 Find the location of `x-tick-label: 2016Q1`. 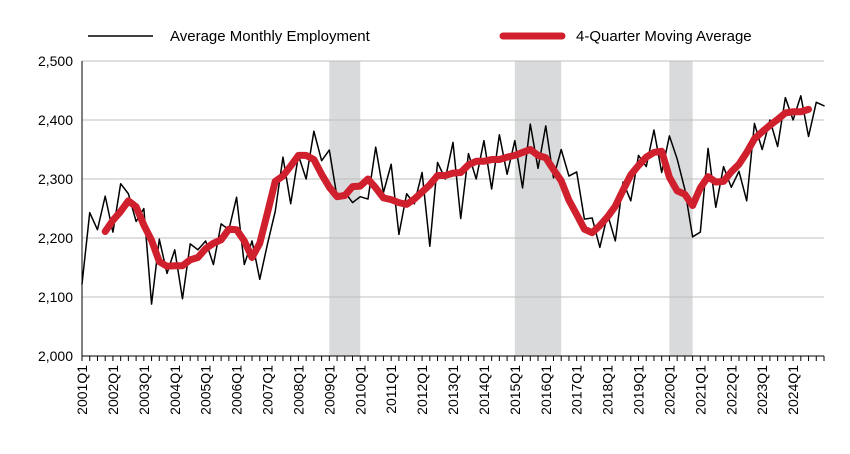

x-tick-label: 2016Q1 is located at coordinates (546, 390).